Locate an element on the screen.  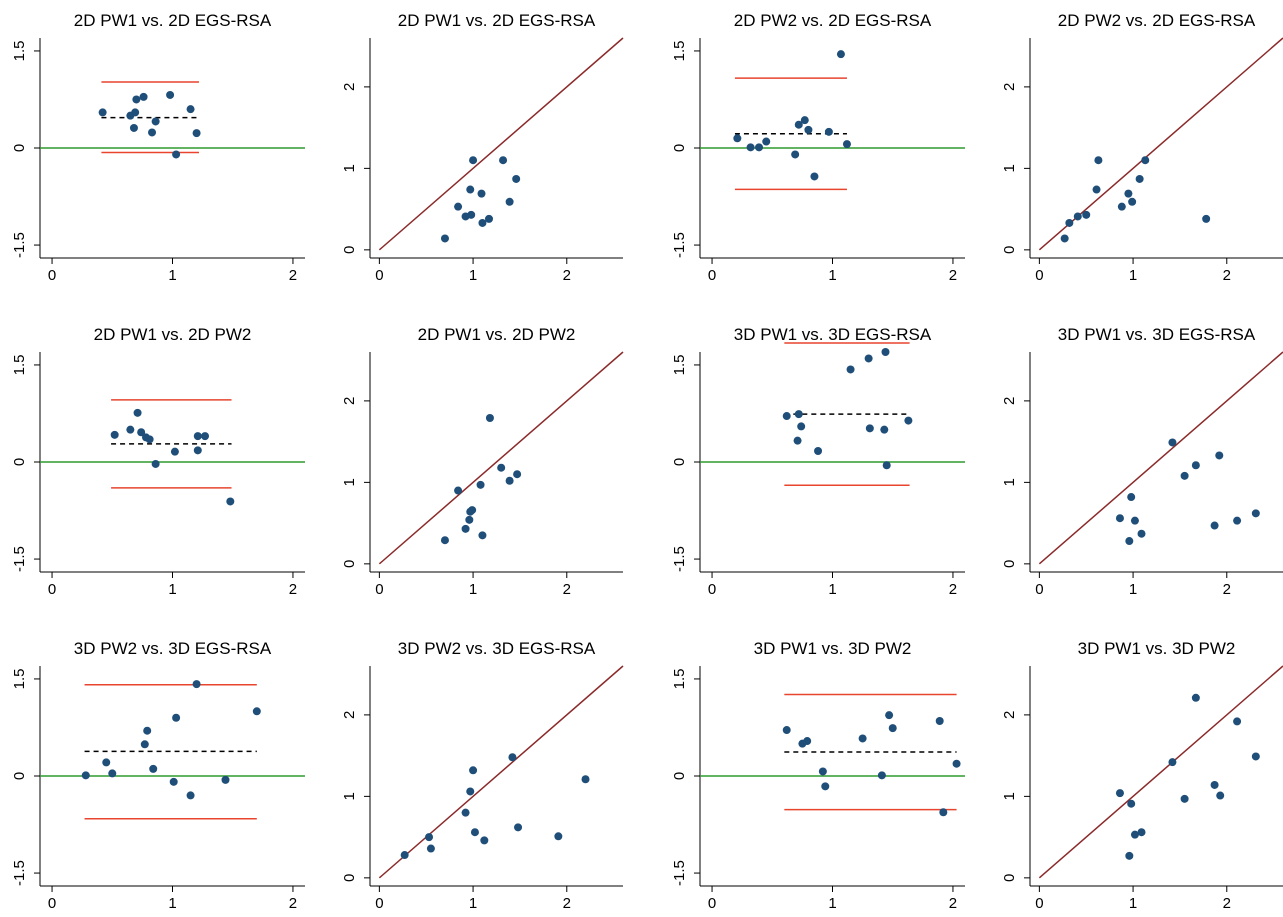
chart-title: 3D PW1 vs. 3D EGS-RSA is located at coordinates (833, 334).